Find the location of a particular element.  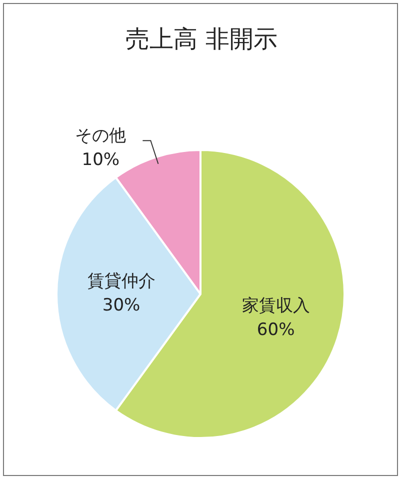

slice-label: その他 is located at coordinates (100, 136).